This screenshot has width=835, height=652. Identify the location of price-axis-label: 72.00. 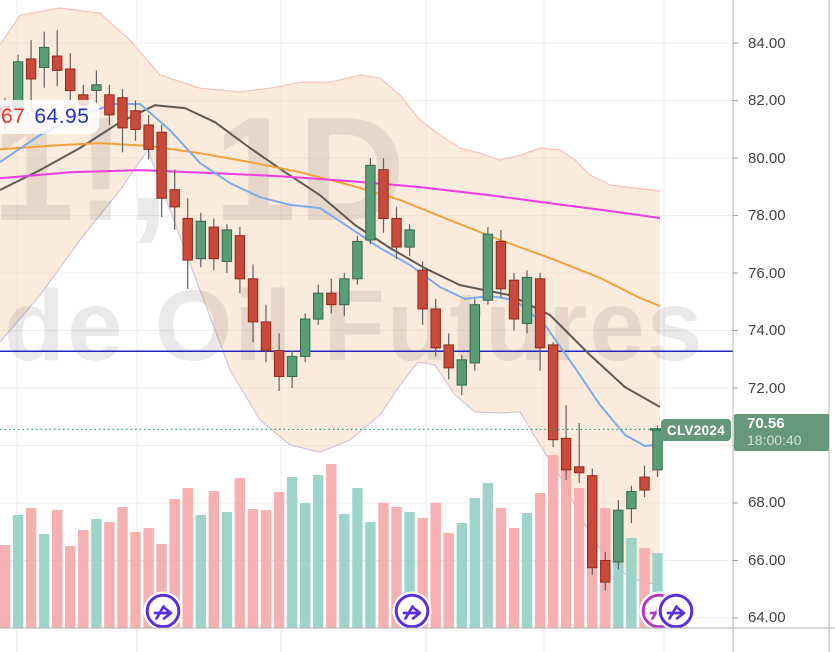
(767, 388).